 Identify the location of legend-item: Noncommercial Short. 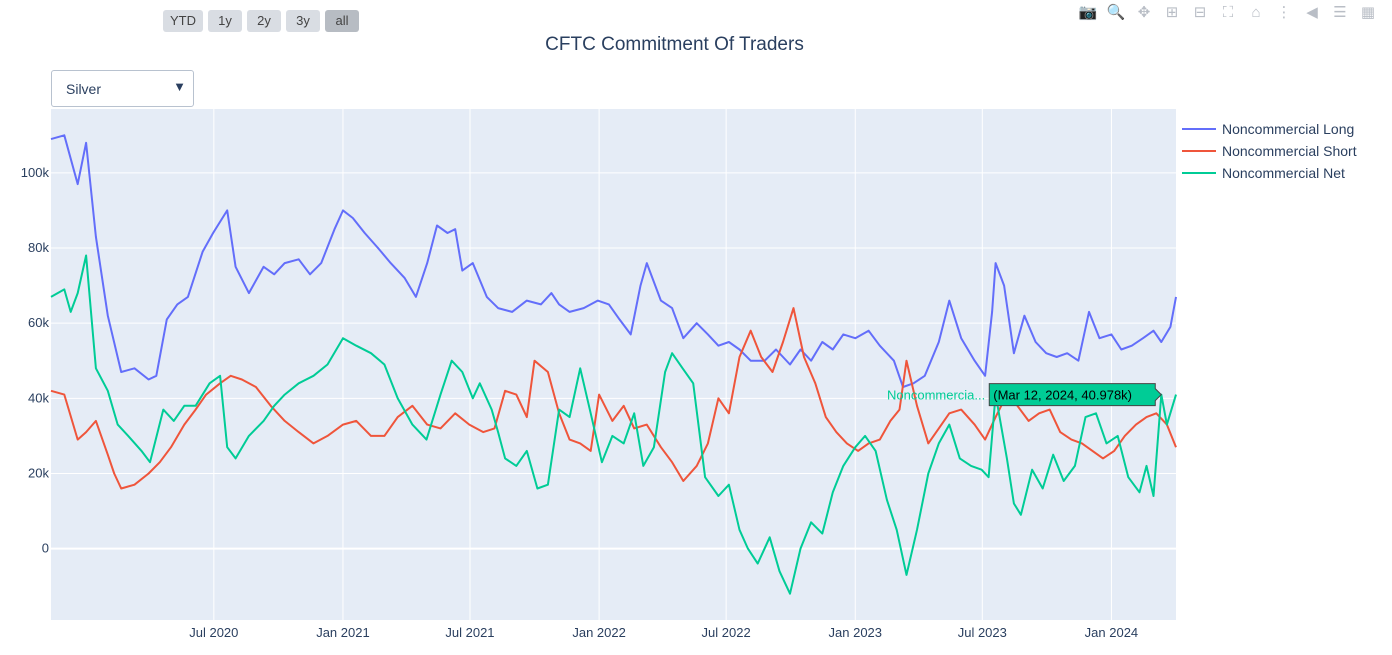
(1269, 151).